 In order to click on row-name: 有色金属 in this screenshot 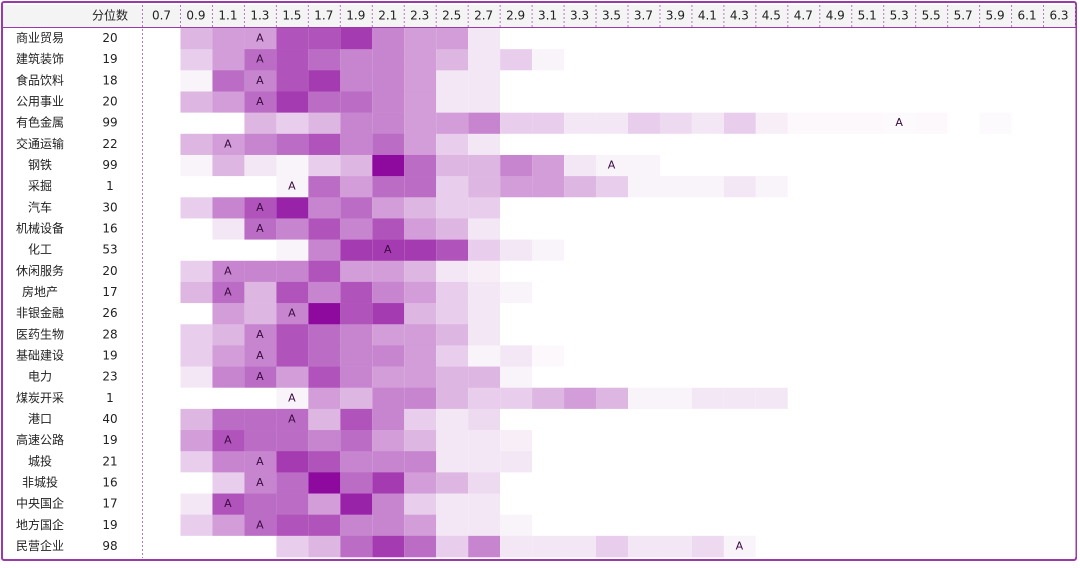, I will do `click(40, 122)`.